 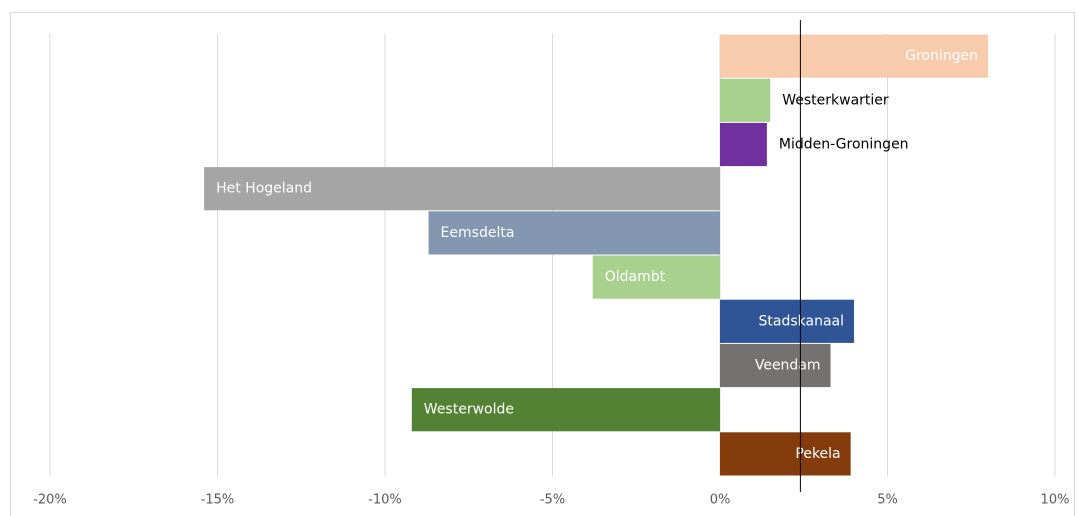 I want to click on bar-label: Groningen, so click(x=941, y=56).